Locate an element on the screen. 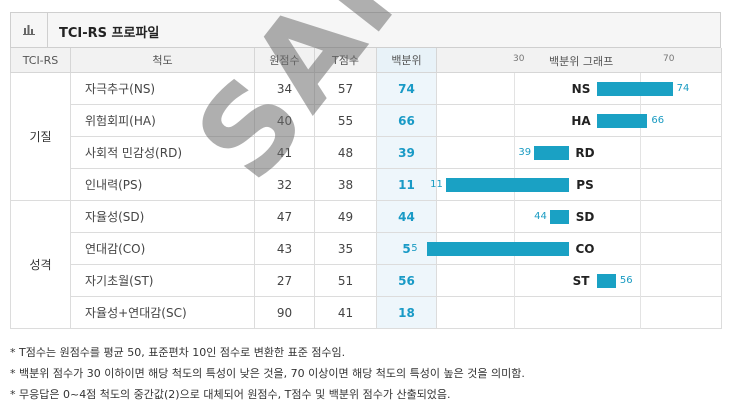  col-raw-score: 원점수 is located at coordinates (284, 60).